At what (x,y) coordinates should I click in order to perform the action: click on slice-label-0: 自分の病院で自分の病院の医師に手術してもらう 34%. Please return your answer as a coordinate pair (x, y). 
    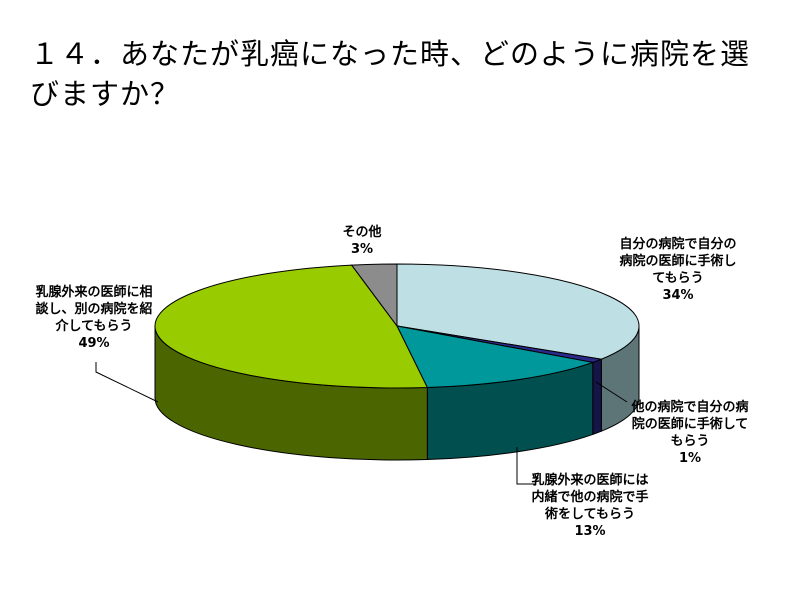
    Looking at the image, I should click on (677, 269).